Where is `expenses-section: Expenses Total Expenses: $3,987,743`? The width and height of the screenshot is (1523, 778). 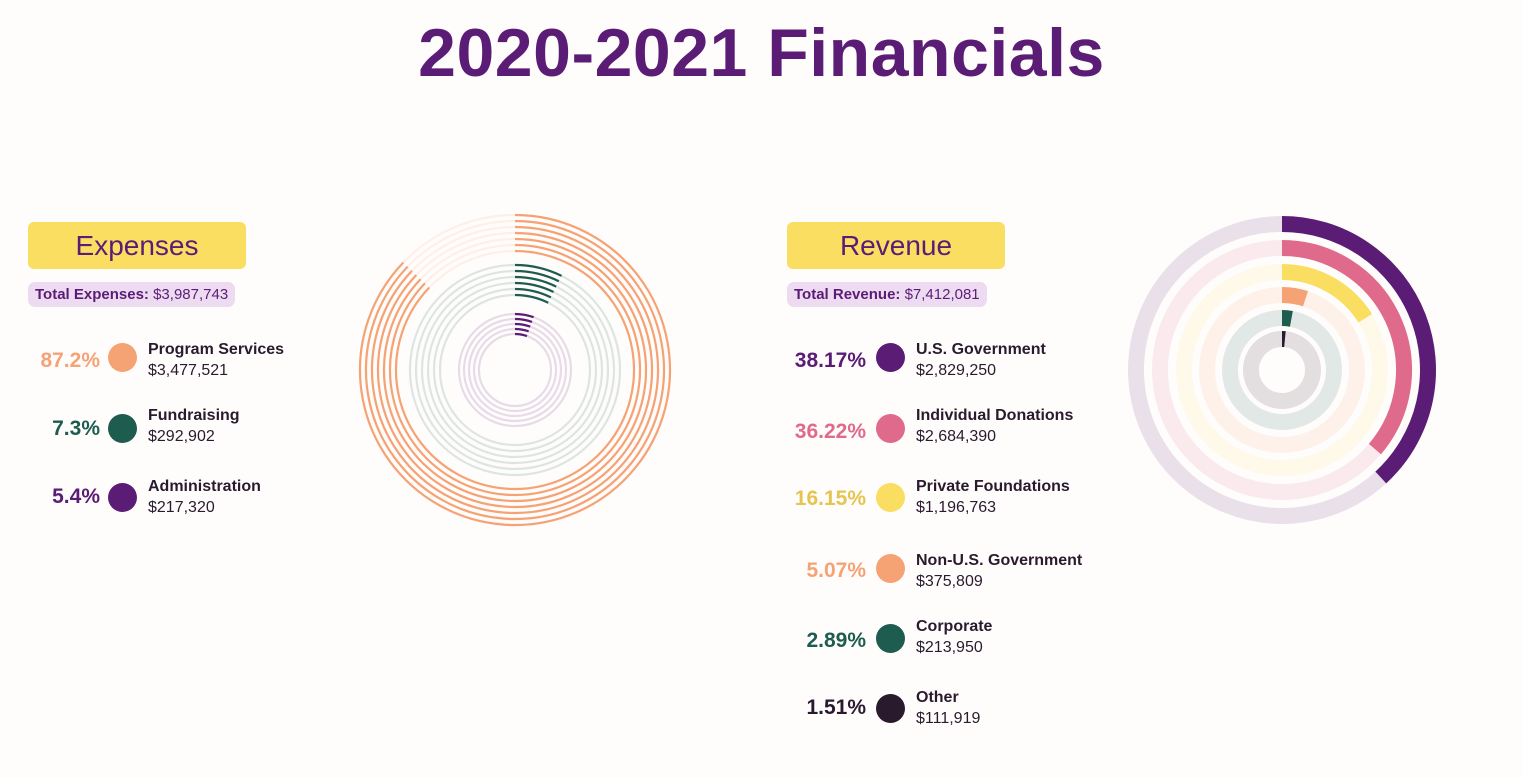
expenses-section: Expenses Total Expenses: $3,987,743 is located at coordinates (137, 264).